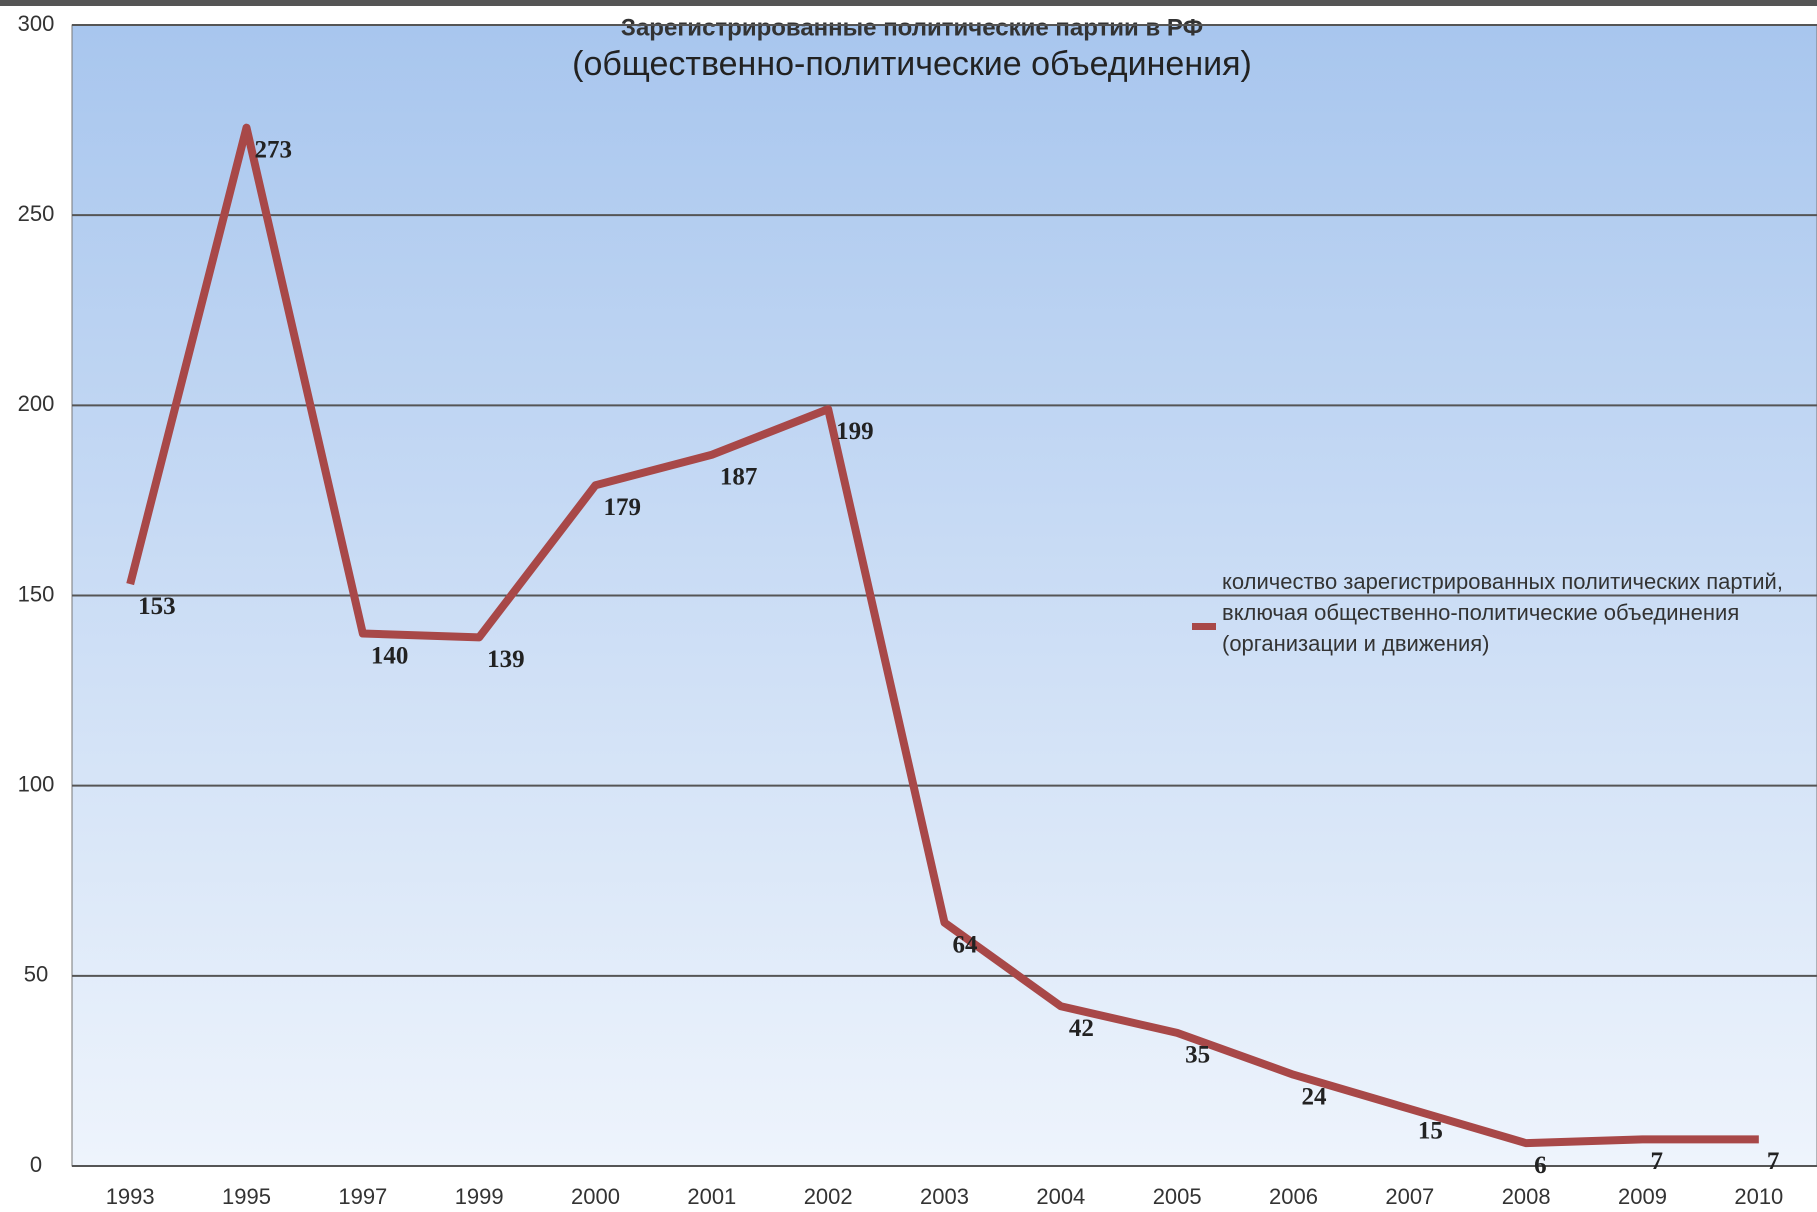 The height and width of the screenshot is (1212, 1817). I want to click on y-tick-label: 150, so click(36, 593).